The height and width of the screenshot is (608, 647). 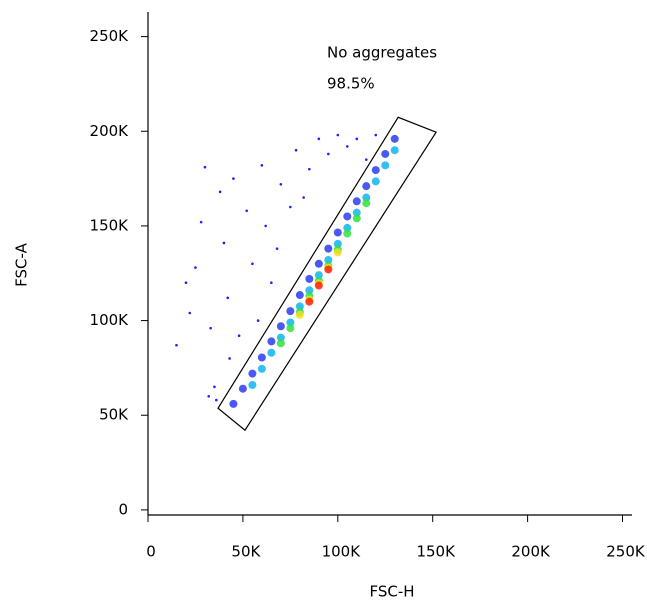 I want to click on y-tick-label: 250K, so click(x=110, y=36).